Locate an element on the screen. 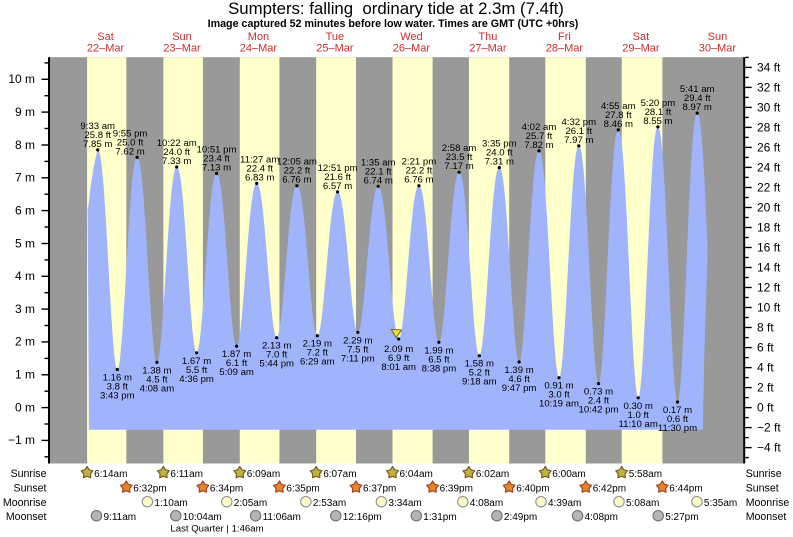  svg-text: 2.19 m is located at coordinates (317, 344).